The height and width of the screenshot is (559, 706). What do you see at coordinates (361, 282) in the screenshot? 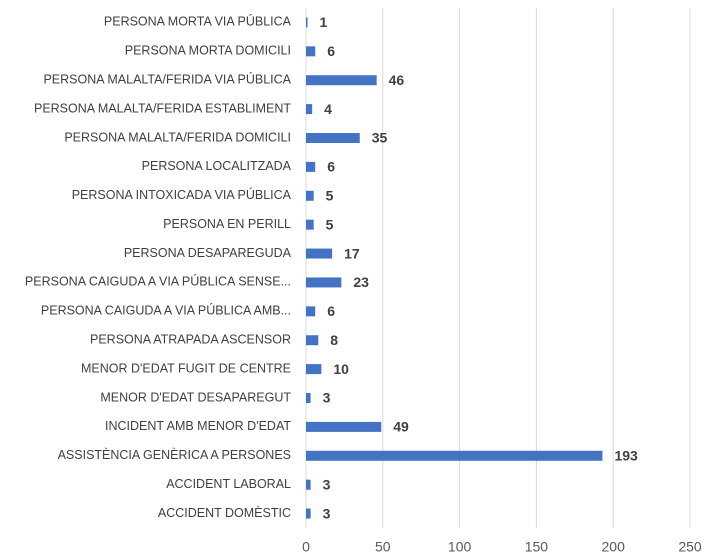
I see `value-label: 23` at bounding box center [361, 282].